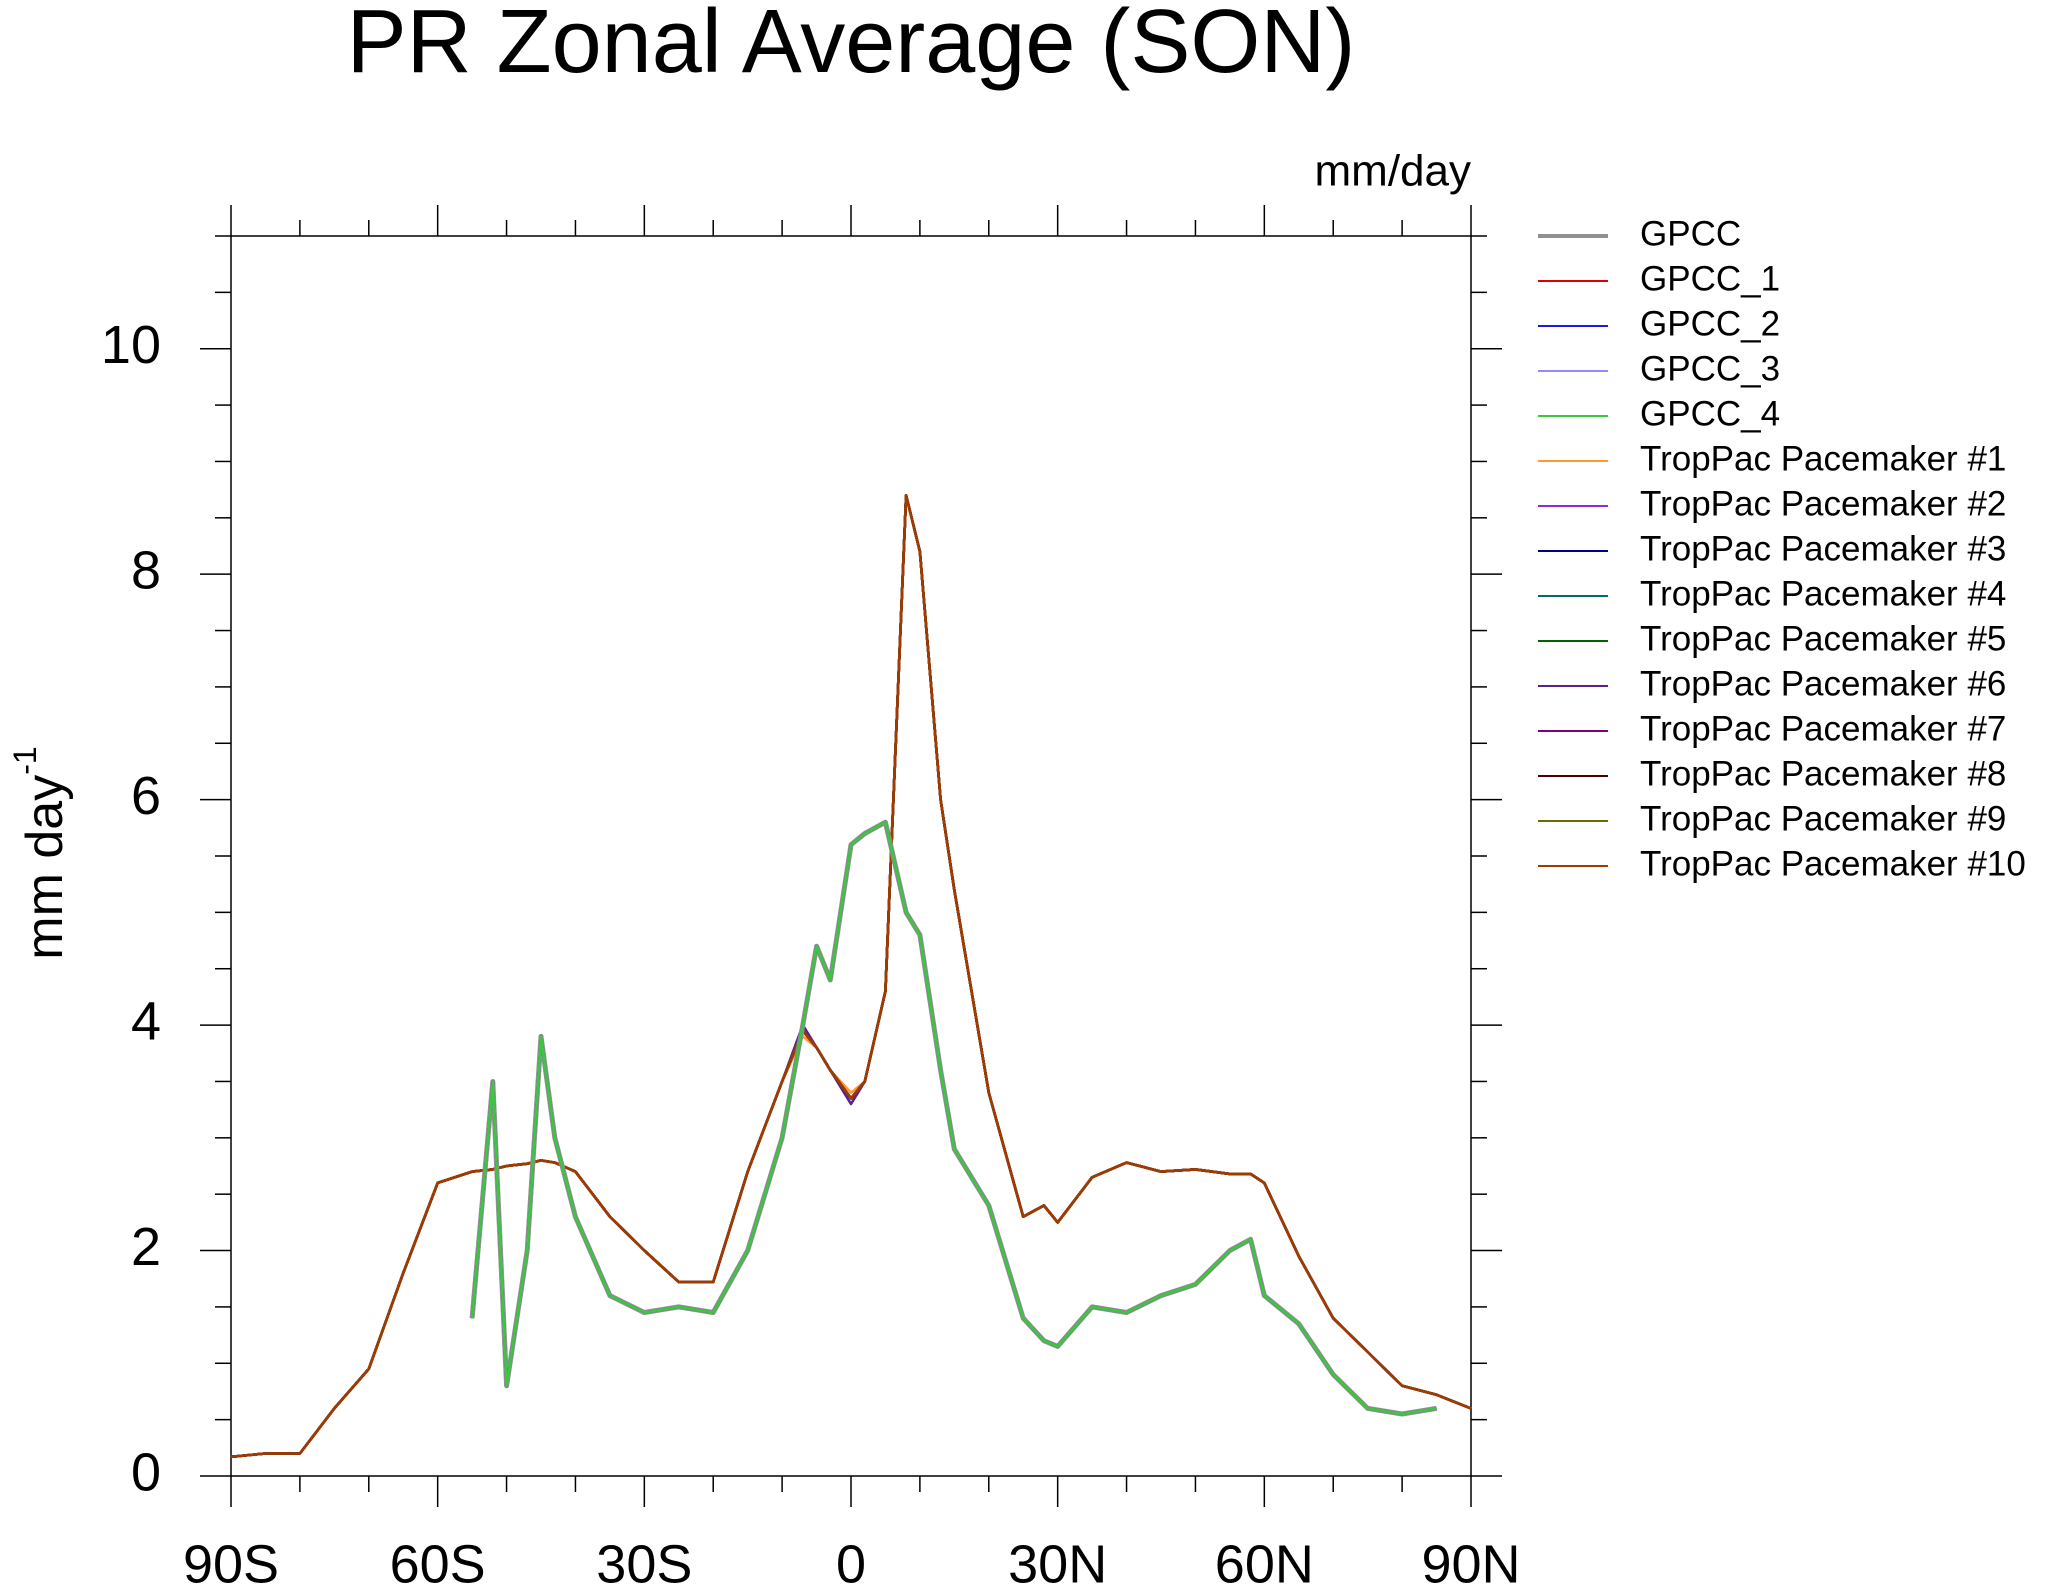  What do you see at coordinates (131, 345) in the screenshot?
I see `y-tick-label: 10` at bounding box center [131, 345].